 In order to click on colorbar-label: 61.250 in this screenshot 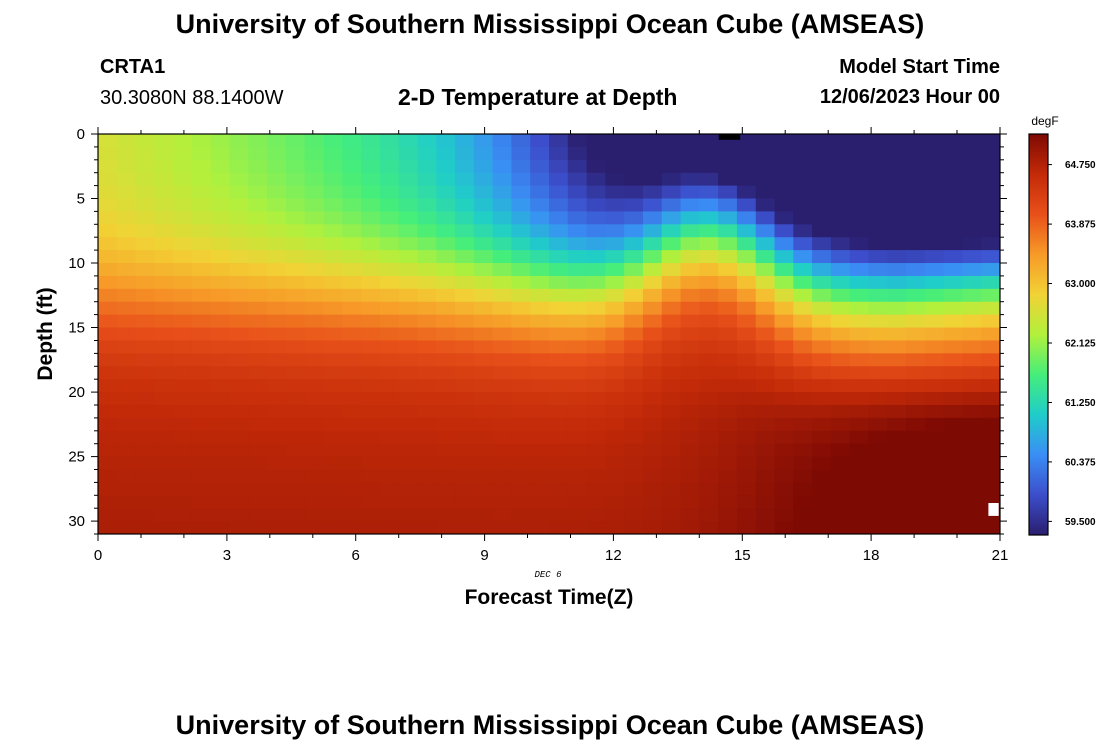, I will do `click(1080, 403)`.